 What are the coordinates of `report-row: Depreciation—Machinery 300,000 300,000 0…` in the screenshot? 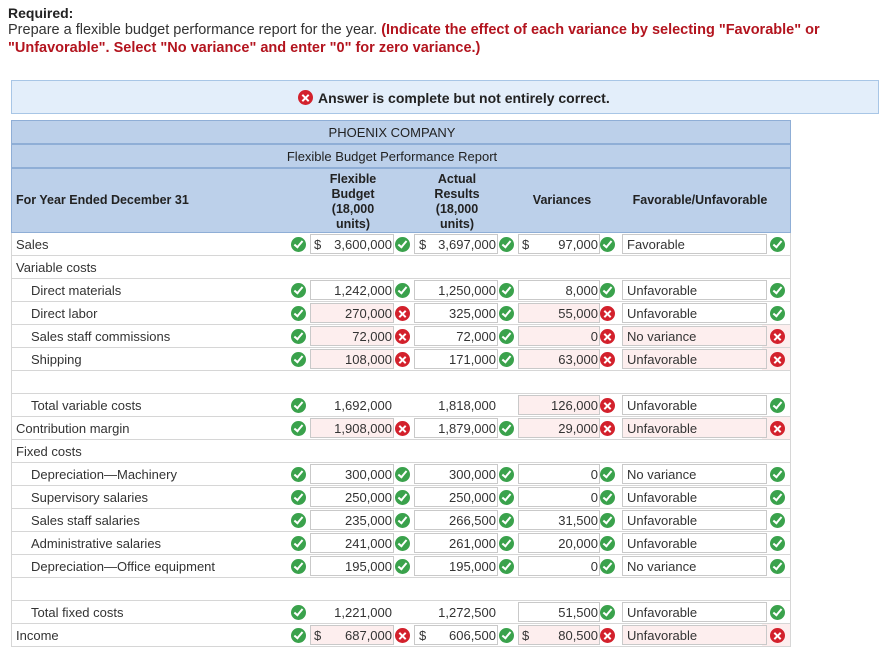 It's located at (401, 474).